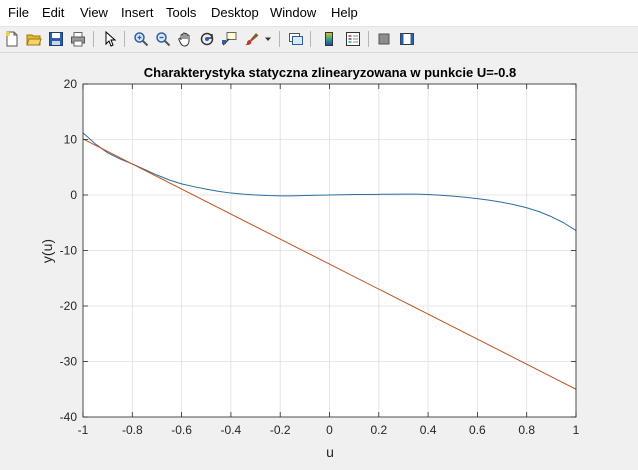  Describe the element at coordinates (207, 39) in the screenshot. I see `rotate-3d-icon` at that location.